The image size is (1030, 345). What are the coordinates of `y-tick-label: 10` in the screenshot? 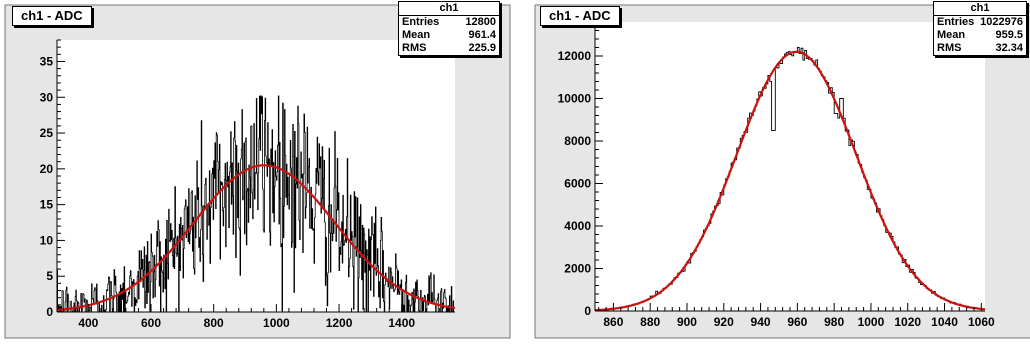 It's located at (47, 240).